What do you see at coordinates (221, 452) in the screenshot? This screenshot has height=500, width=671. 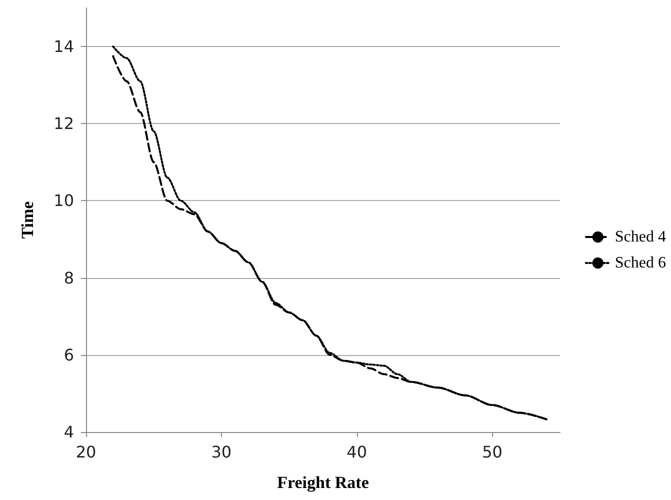 I see `x-tick-label: 30` at bounding box center [221, 452].